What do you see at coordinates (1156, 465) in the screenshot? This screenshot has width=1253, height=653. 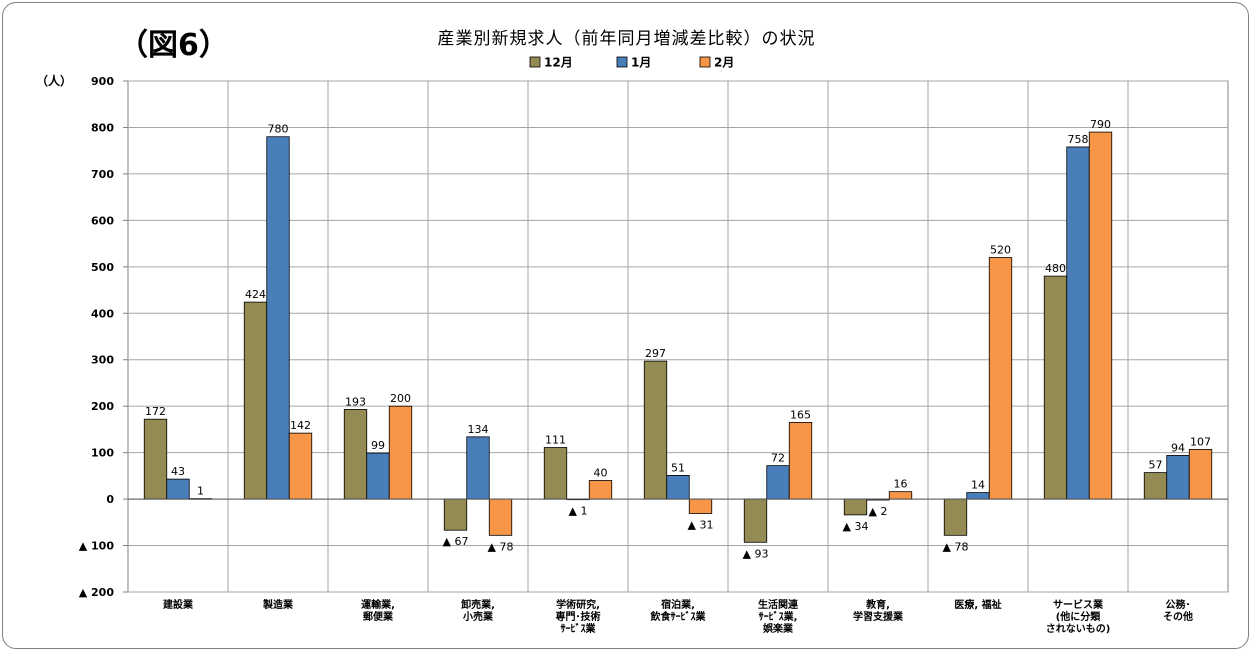 I see `data-label: 57` at bounding box center [1156, 465].